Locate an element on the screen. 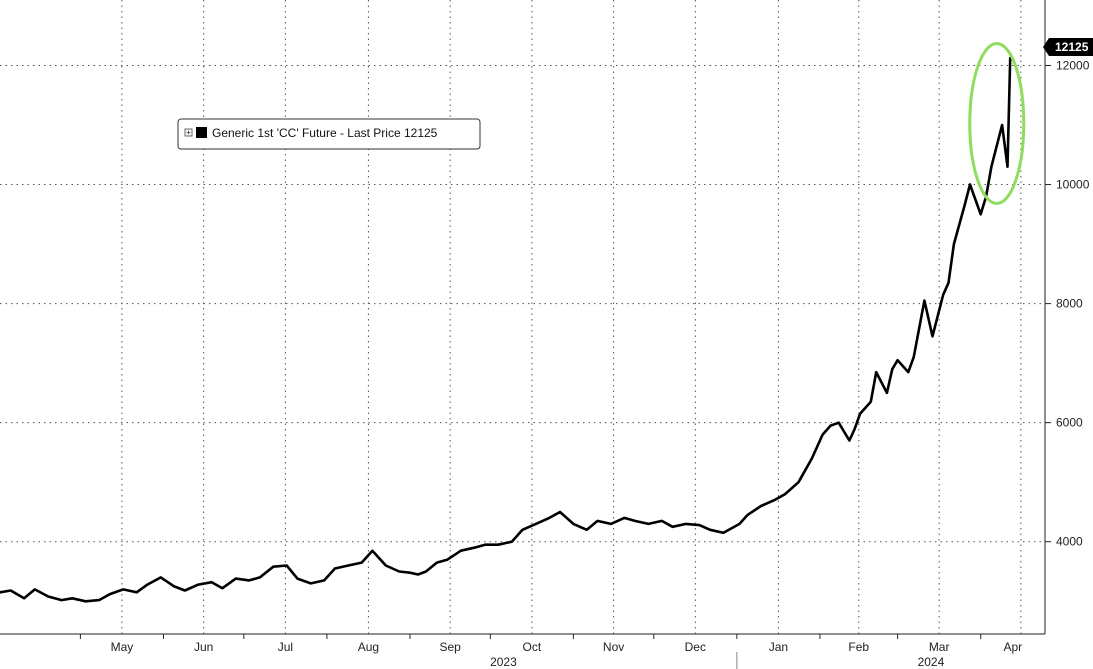 The width and height of the screenshot is (1093, 669). x-tick-label: Dec is located at coordinates (695, 647).